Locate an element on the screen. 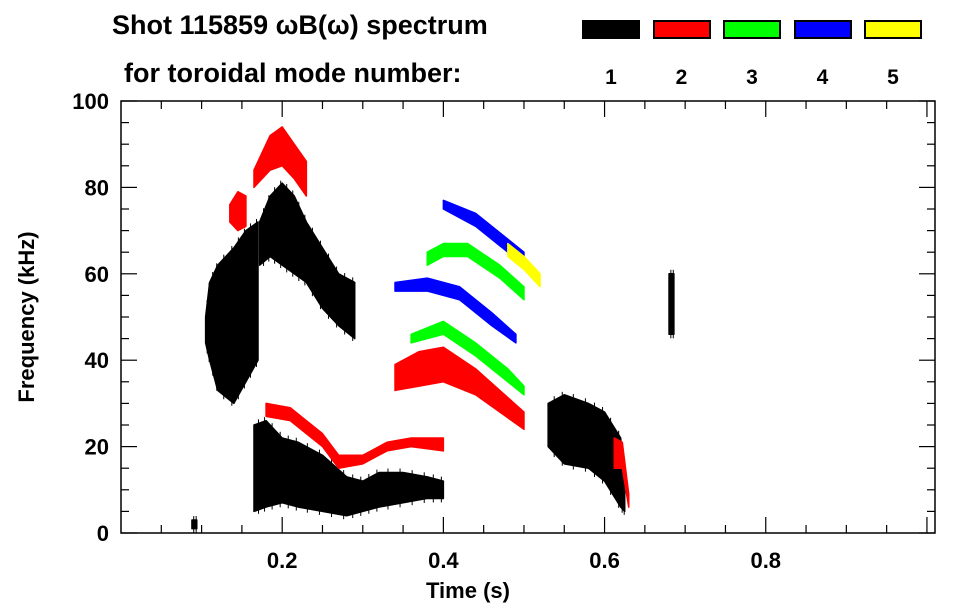 Image resolution: width=963 pixels, height=615 pixels. y-tick-label: 60 is located at coordinates (97, 274).